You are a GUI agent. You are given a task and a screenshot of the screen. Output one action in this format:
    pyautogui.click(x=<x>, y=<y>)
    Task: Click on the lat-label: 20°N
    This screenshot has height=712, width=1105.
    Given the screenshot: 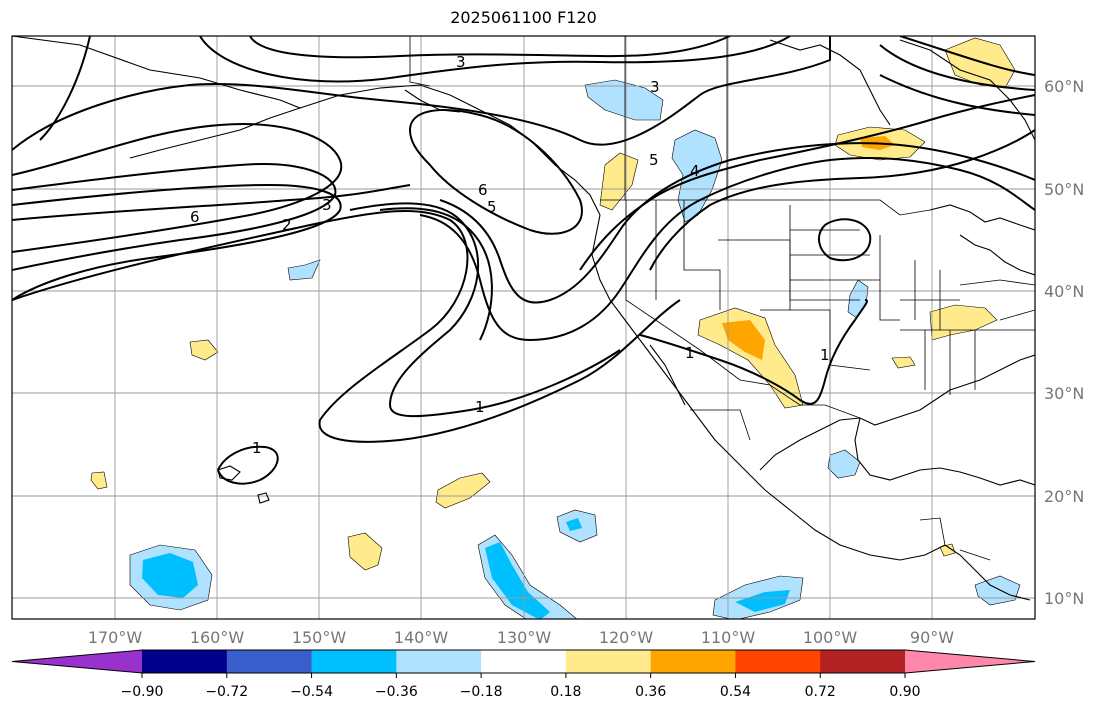 What is the action you would take?
    pyautogui.click(x=1064, y=496)
    